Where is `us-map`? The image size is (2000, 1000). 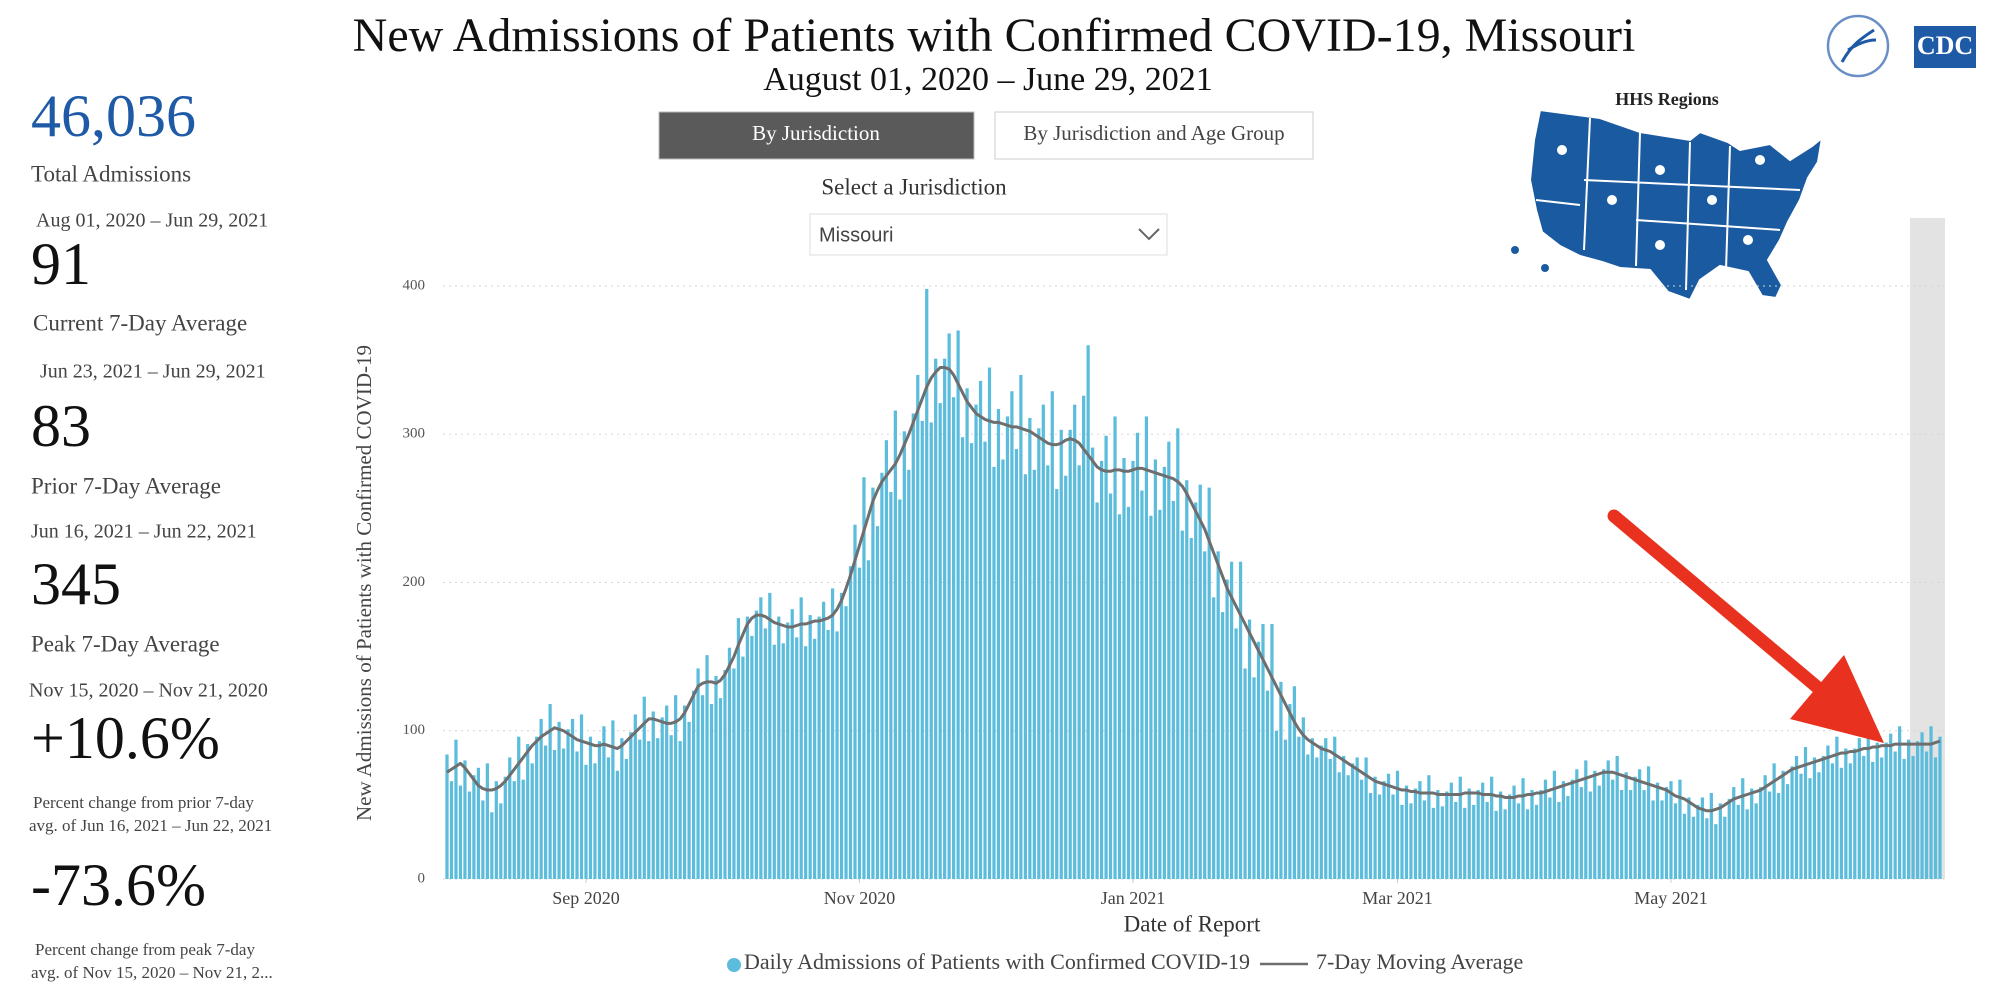 us-map is located at coordinates (1676, 205).